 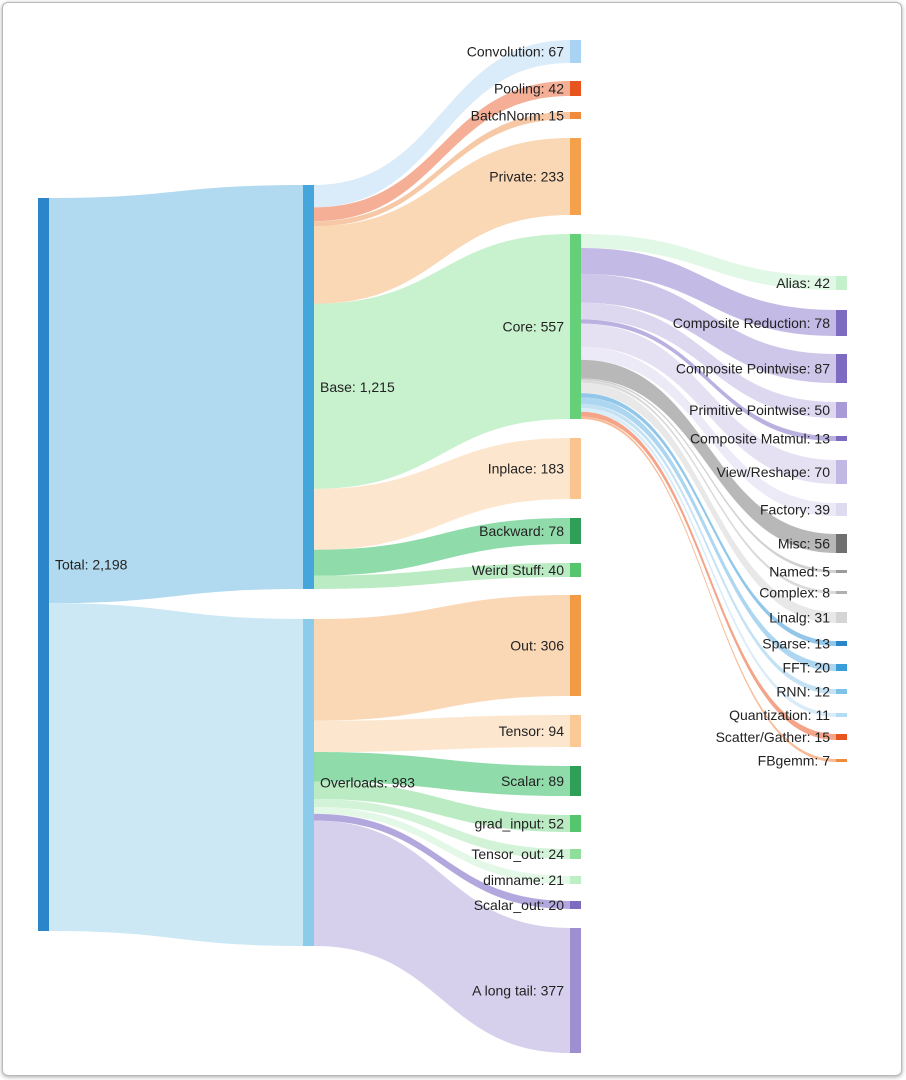 What do you see at coordinates (575, 176) in the screenshot?
I see `node-private` at bounding box center [575, 176].